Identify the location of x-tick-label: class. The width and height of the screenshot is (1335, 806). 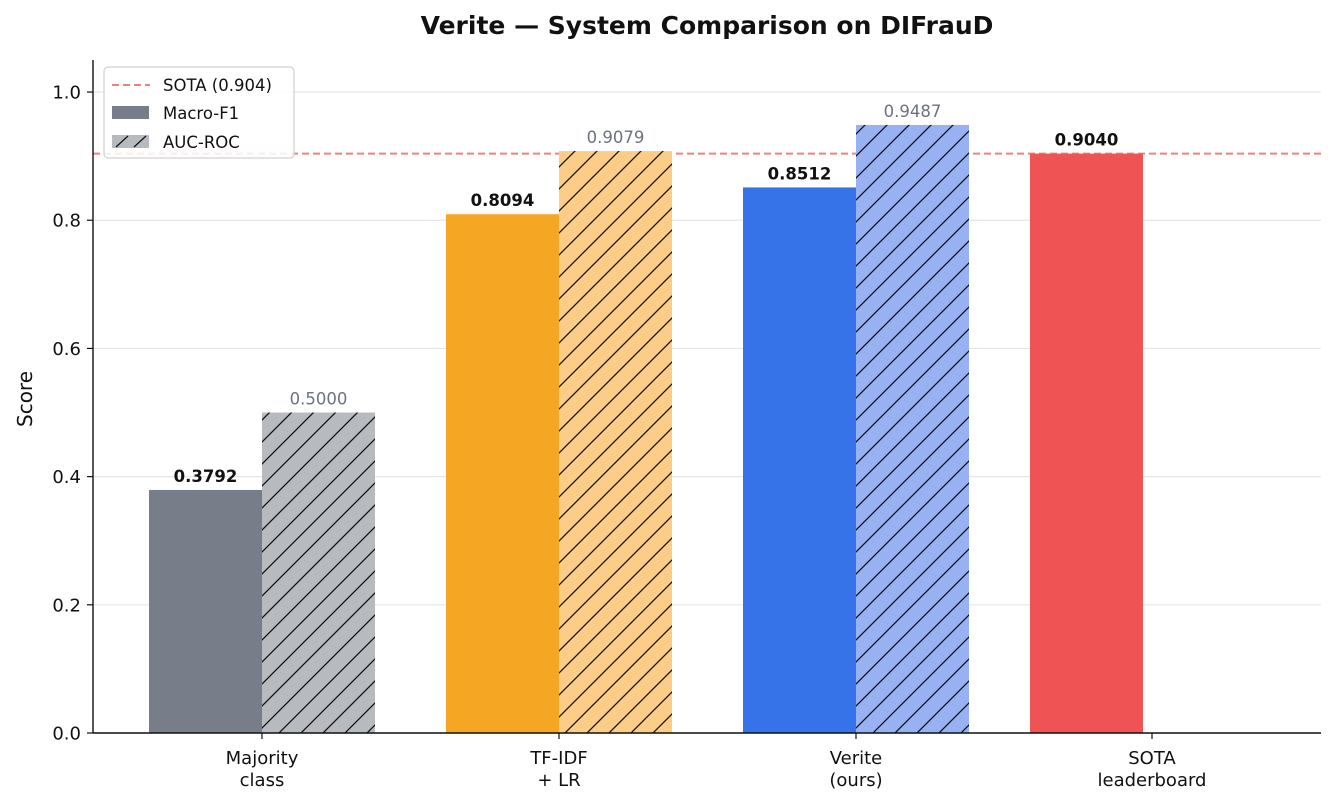
(262, 780).